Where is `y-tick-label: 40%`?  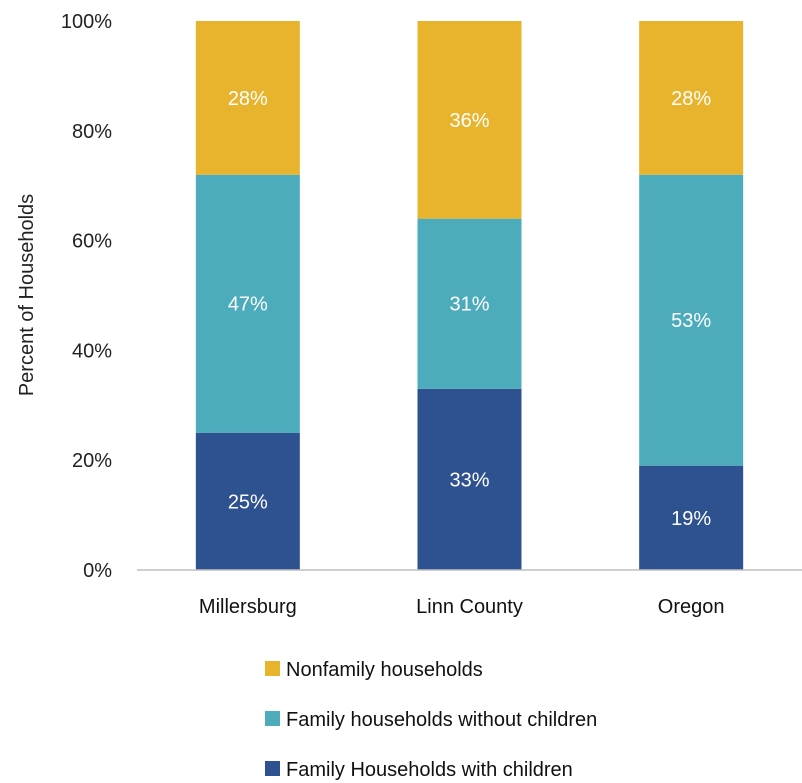 y-tick-label: 40% is located at coordinates (92, 351).